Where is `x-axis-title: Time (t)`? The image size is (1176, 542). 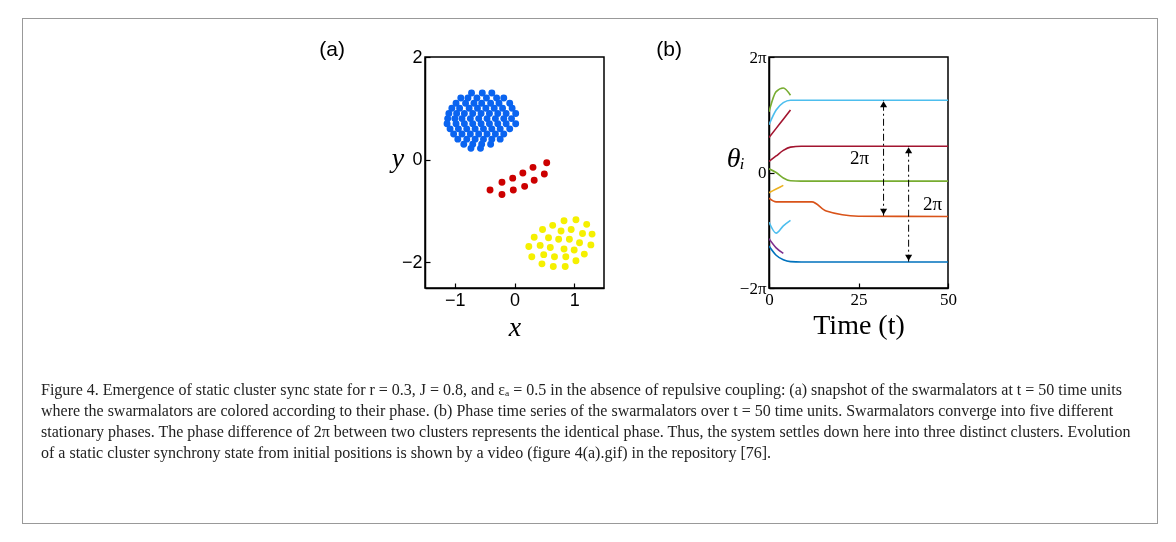
x-axis-title: Time (t) is located at coordinates (859, 324).